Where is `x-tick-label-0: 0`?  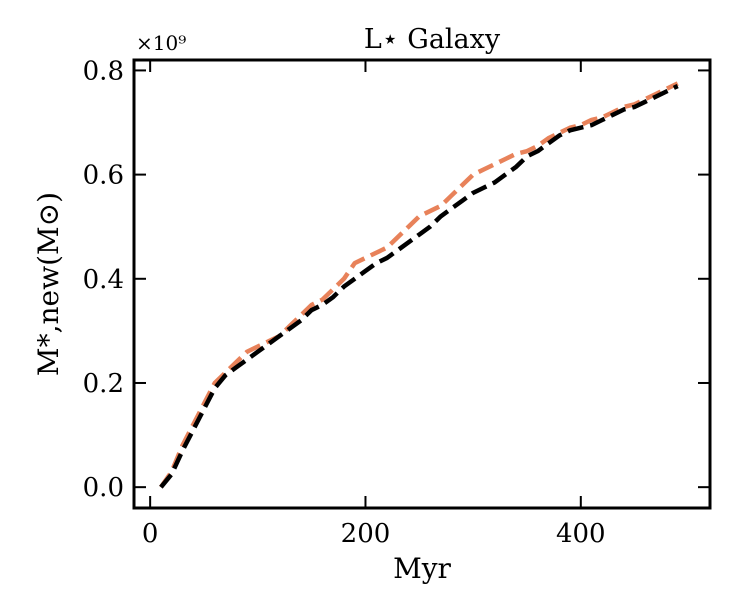 x-tick-label-0: 0 is located at coordinates (150, 534).